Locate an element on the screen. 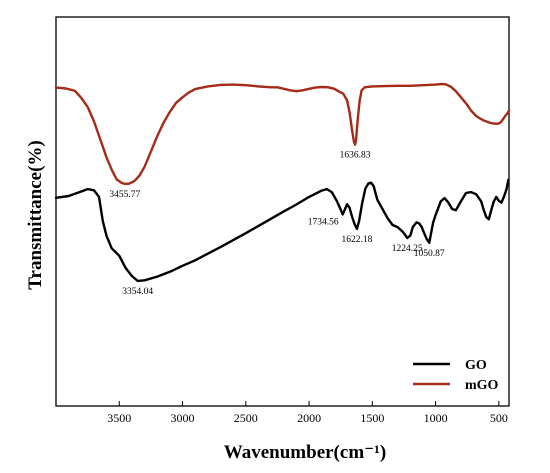 The height and width of the screenshot is (473, 550). peak-label: 3455.77 is located at coordinates (124, 195).